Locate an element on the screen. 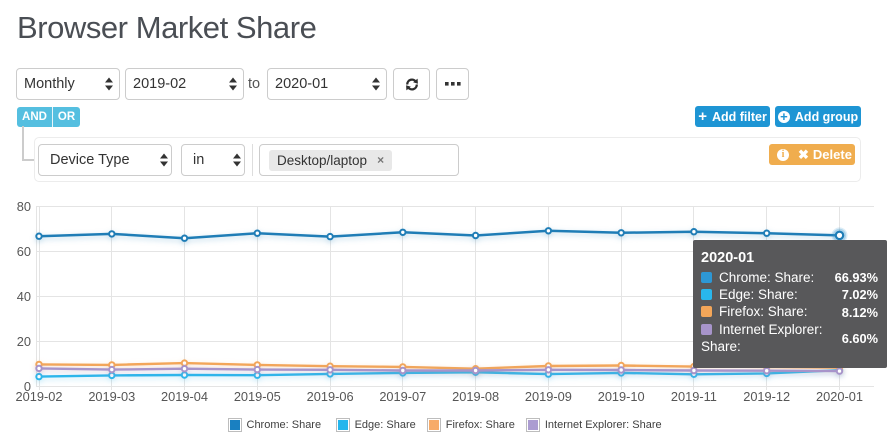 The image size is (893, 438). svg-text: 2019-11 is located at coordinates (694, 396).